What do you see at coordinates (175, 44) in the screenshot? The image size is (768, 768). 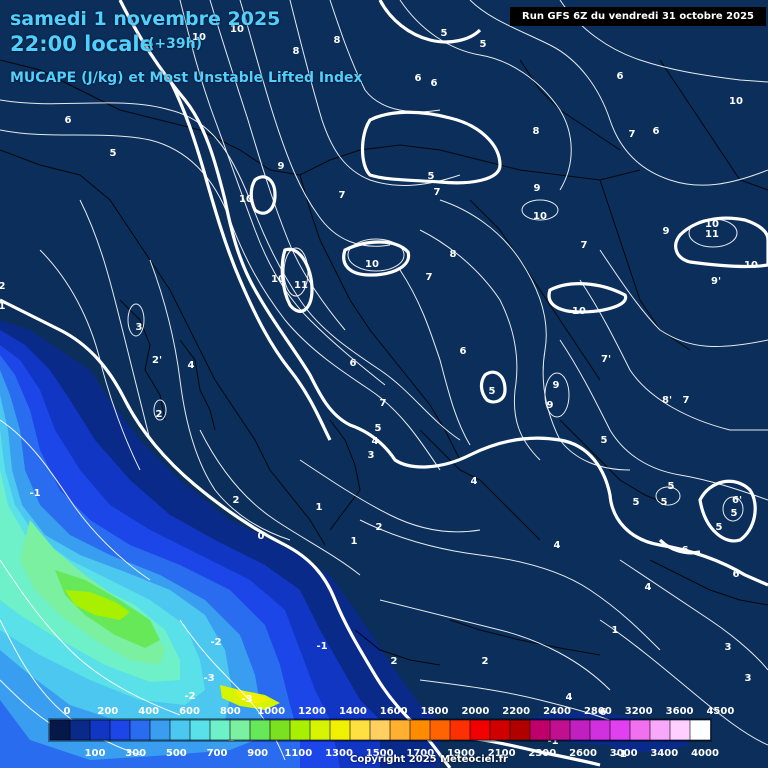 I see `forecast-lead-time: (+39h)` at bounding box center [175, 44].